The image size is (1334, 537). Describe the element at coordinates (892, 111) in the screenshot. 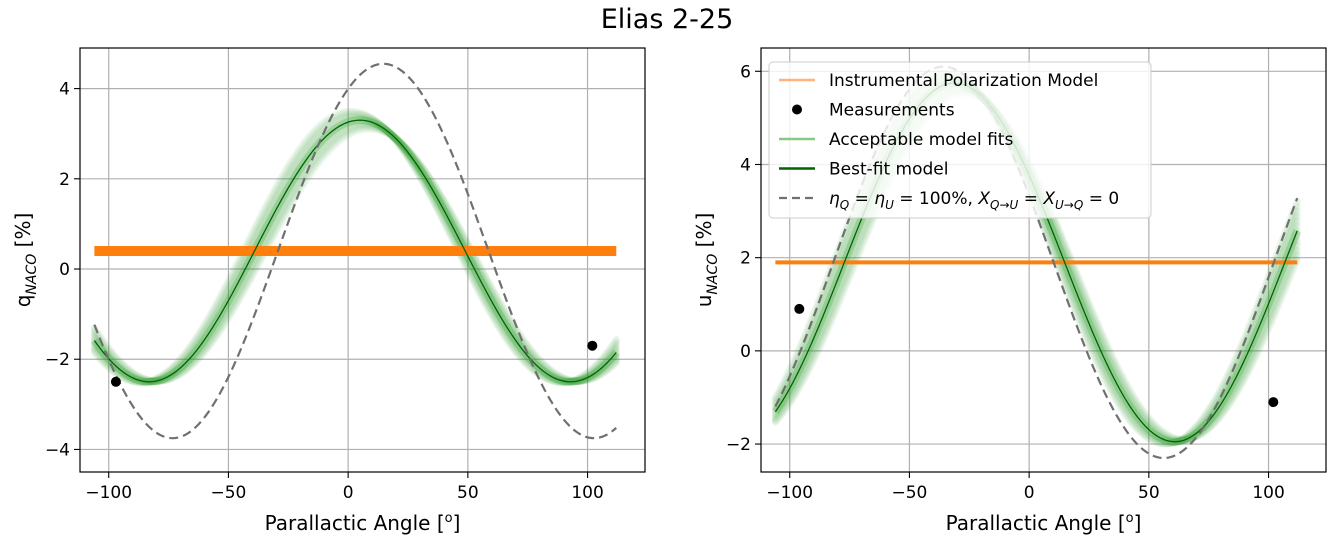

I see `legend-label: Measurements` at that location.